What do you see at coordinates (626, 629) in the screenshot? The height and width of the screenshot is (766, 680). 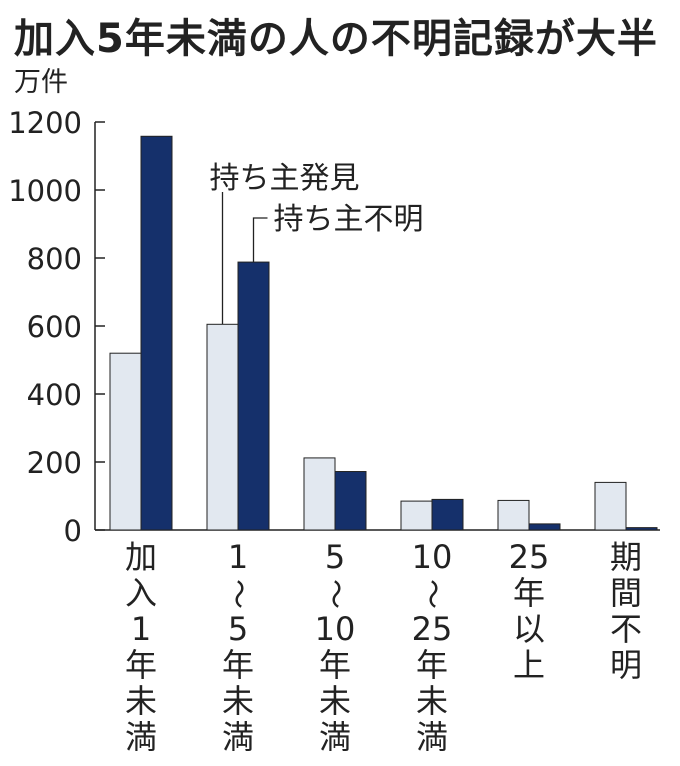 I see `x-category-label: 不` at bounding box center [626, 629].